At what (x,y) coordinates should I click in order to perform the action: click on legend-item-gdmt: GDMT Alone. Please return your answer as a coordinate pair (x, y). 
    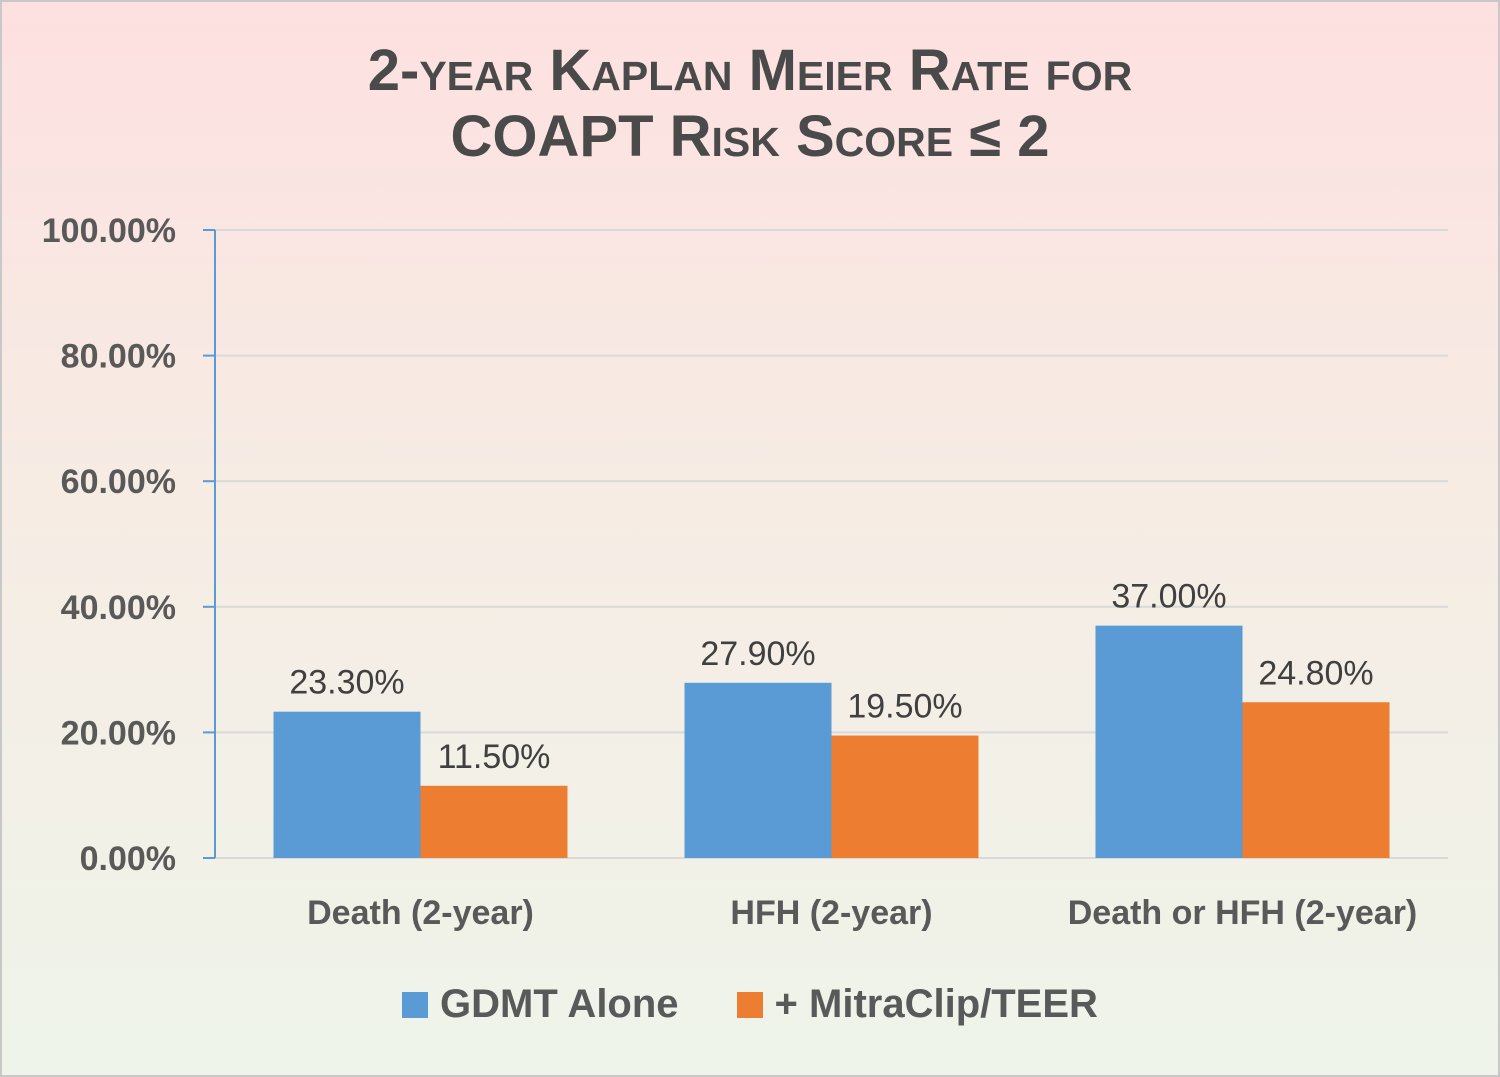
    Looking at the image, I should click on (540, 1004).